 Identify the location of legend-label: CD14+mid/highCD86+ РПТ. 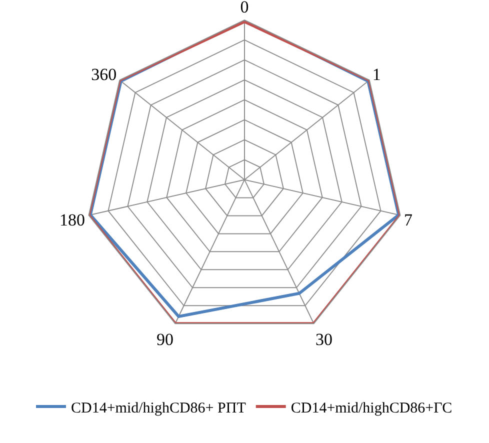
(158, 408).